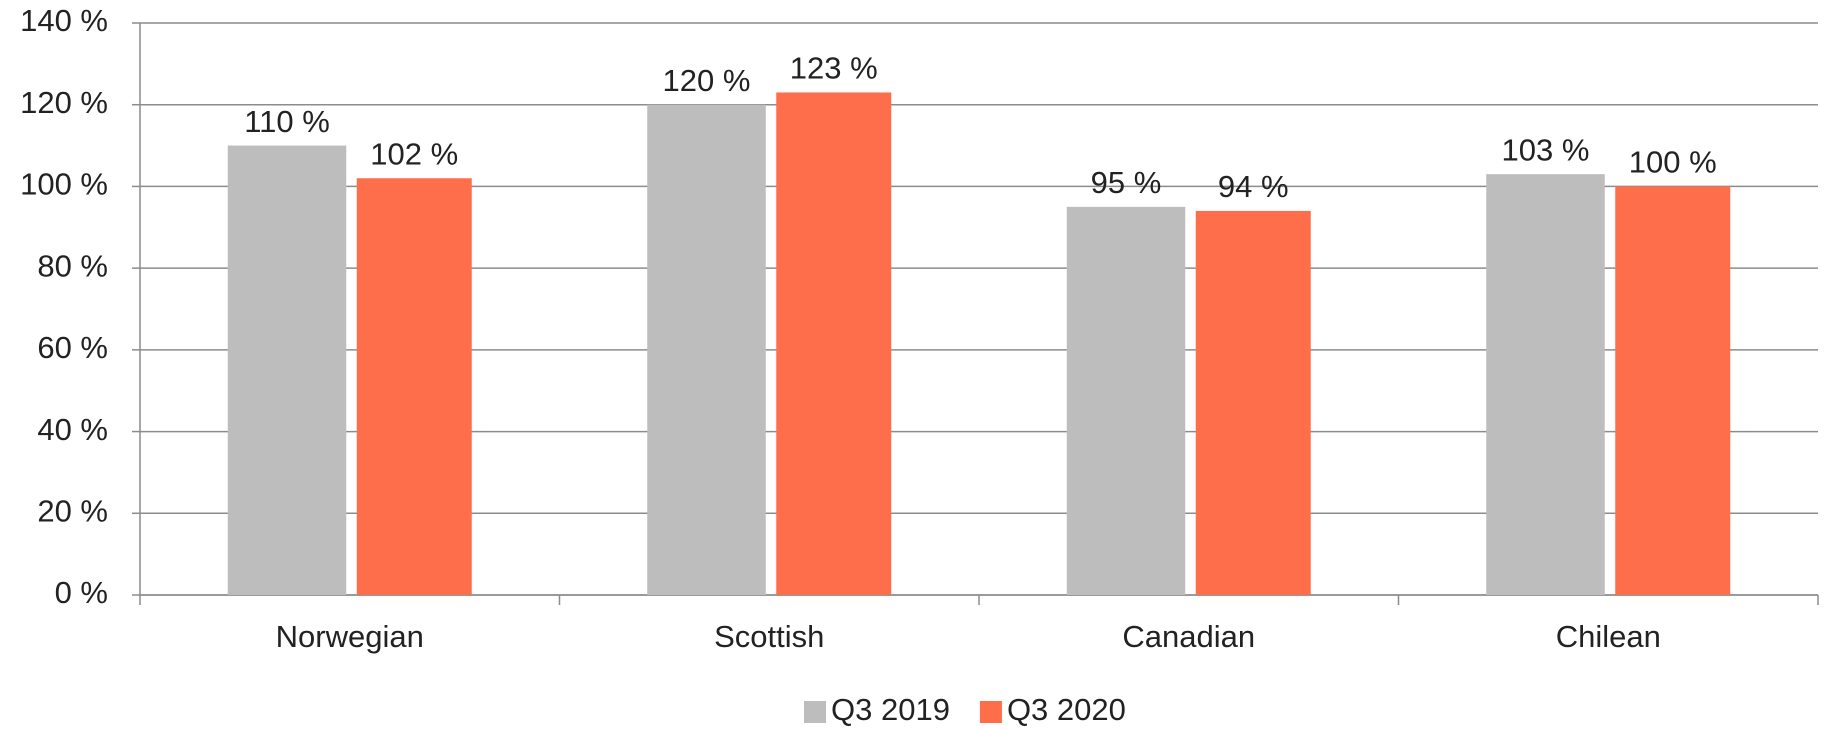 The image size is (1829, 729). What do you see at coordinates (834, 68) in the screenshot?
I see `data-label: 123 %` at bounding box center [834, 68].